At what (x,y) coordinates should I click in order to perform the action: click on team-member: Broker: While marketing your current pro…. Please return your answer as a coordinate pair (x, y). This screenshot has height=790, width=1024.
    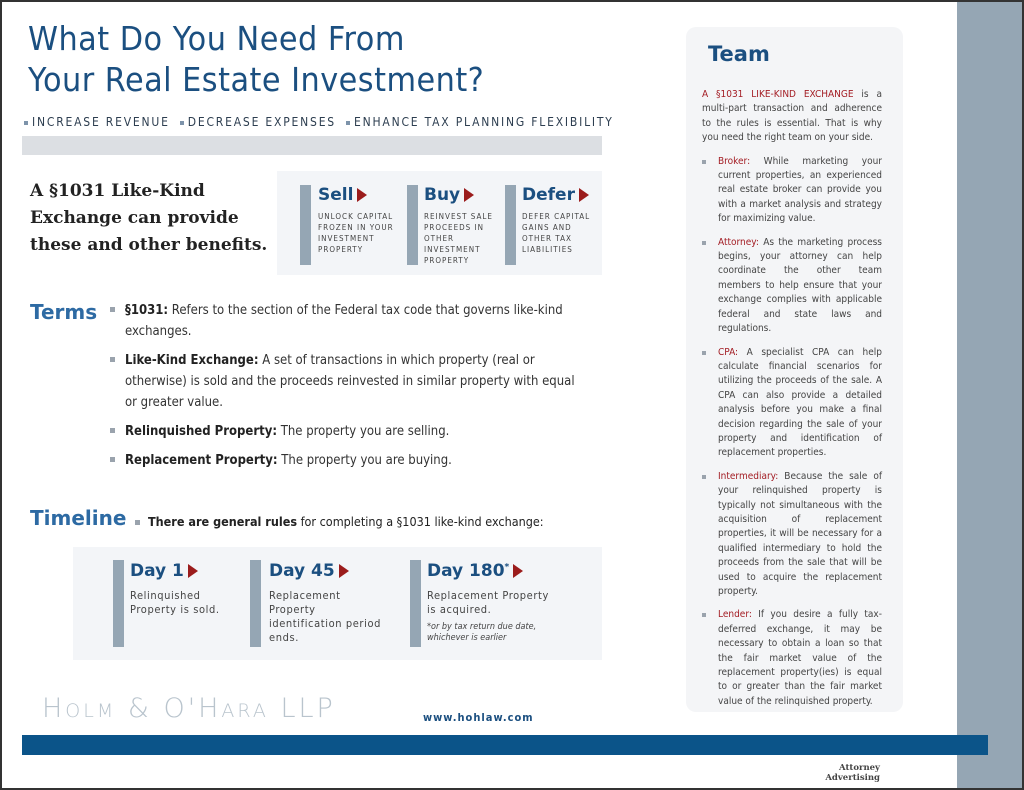
    Looking at the image, I should click on (792, 191).